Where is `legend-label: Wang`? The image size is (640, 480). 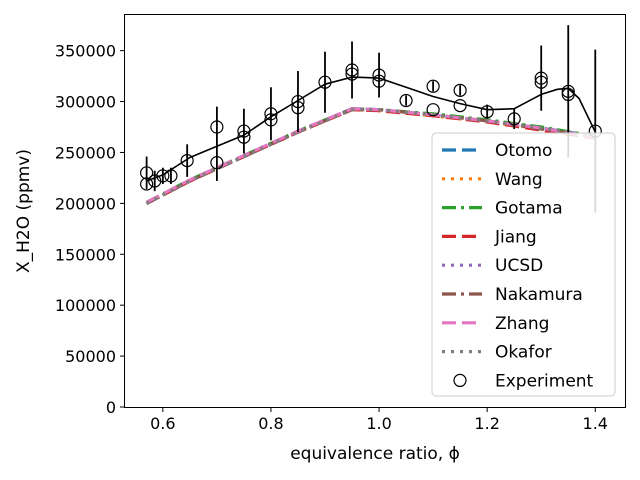 legend-label: Wang is located at coordinates (519, 180).